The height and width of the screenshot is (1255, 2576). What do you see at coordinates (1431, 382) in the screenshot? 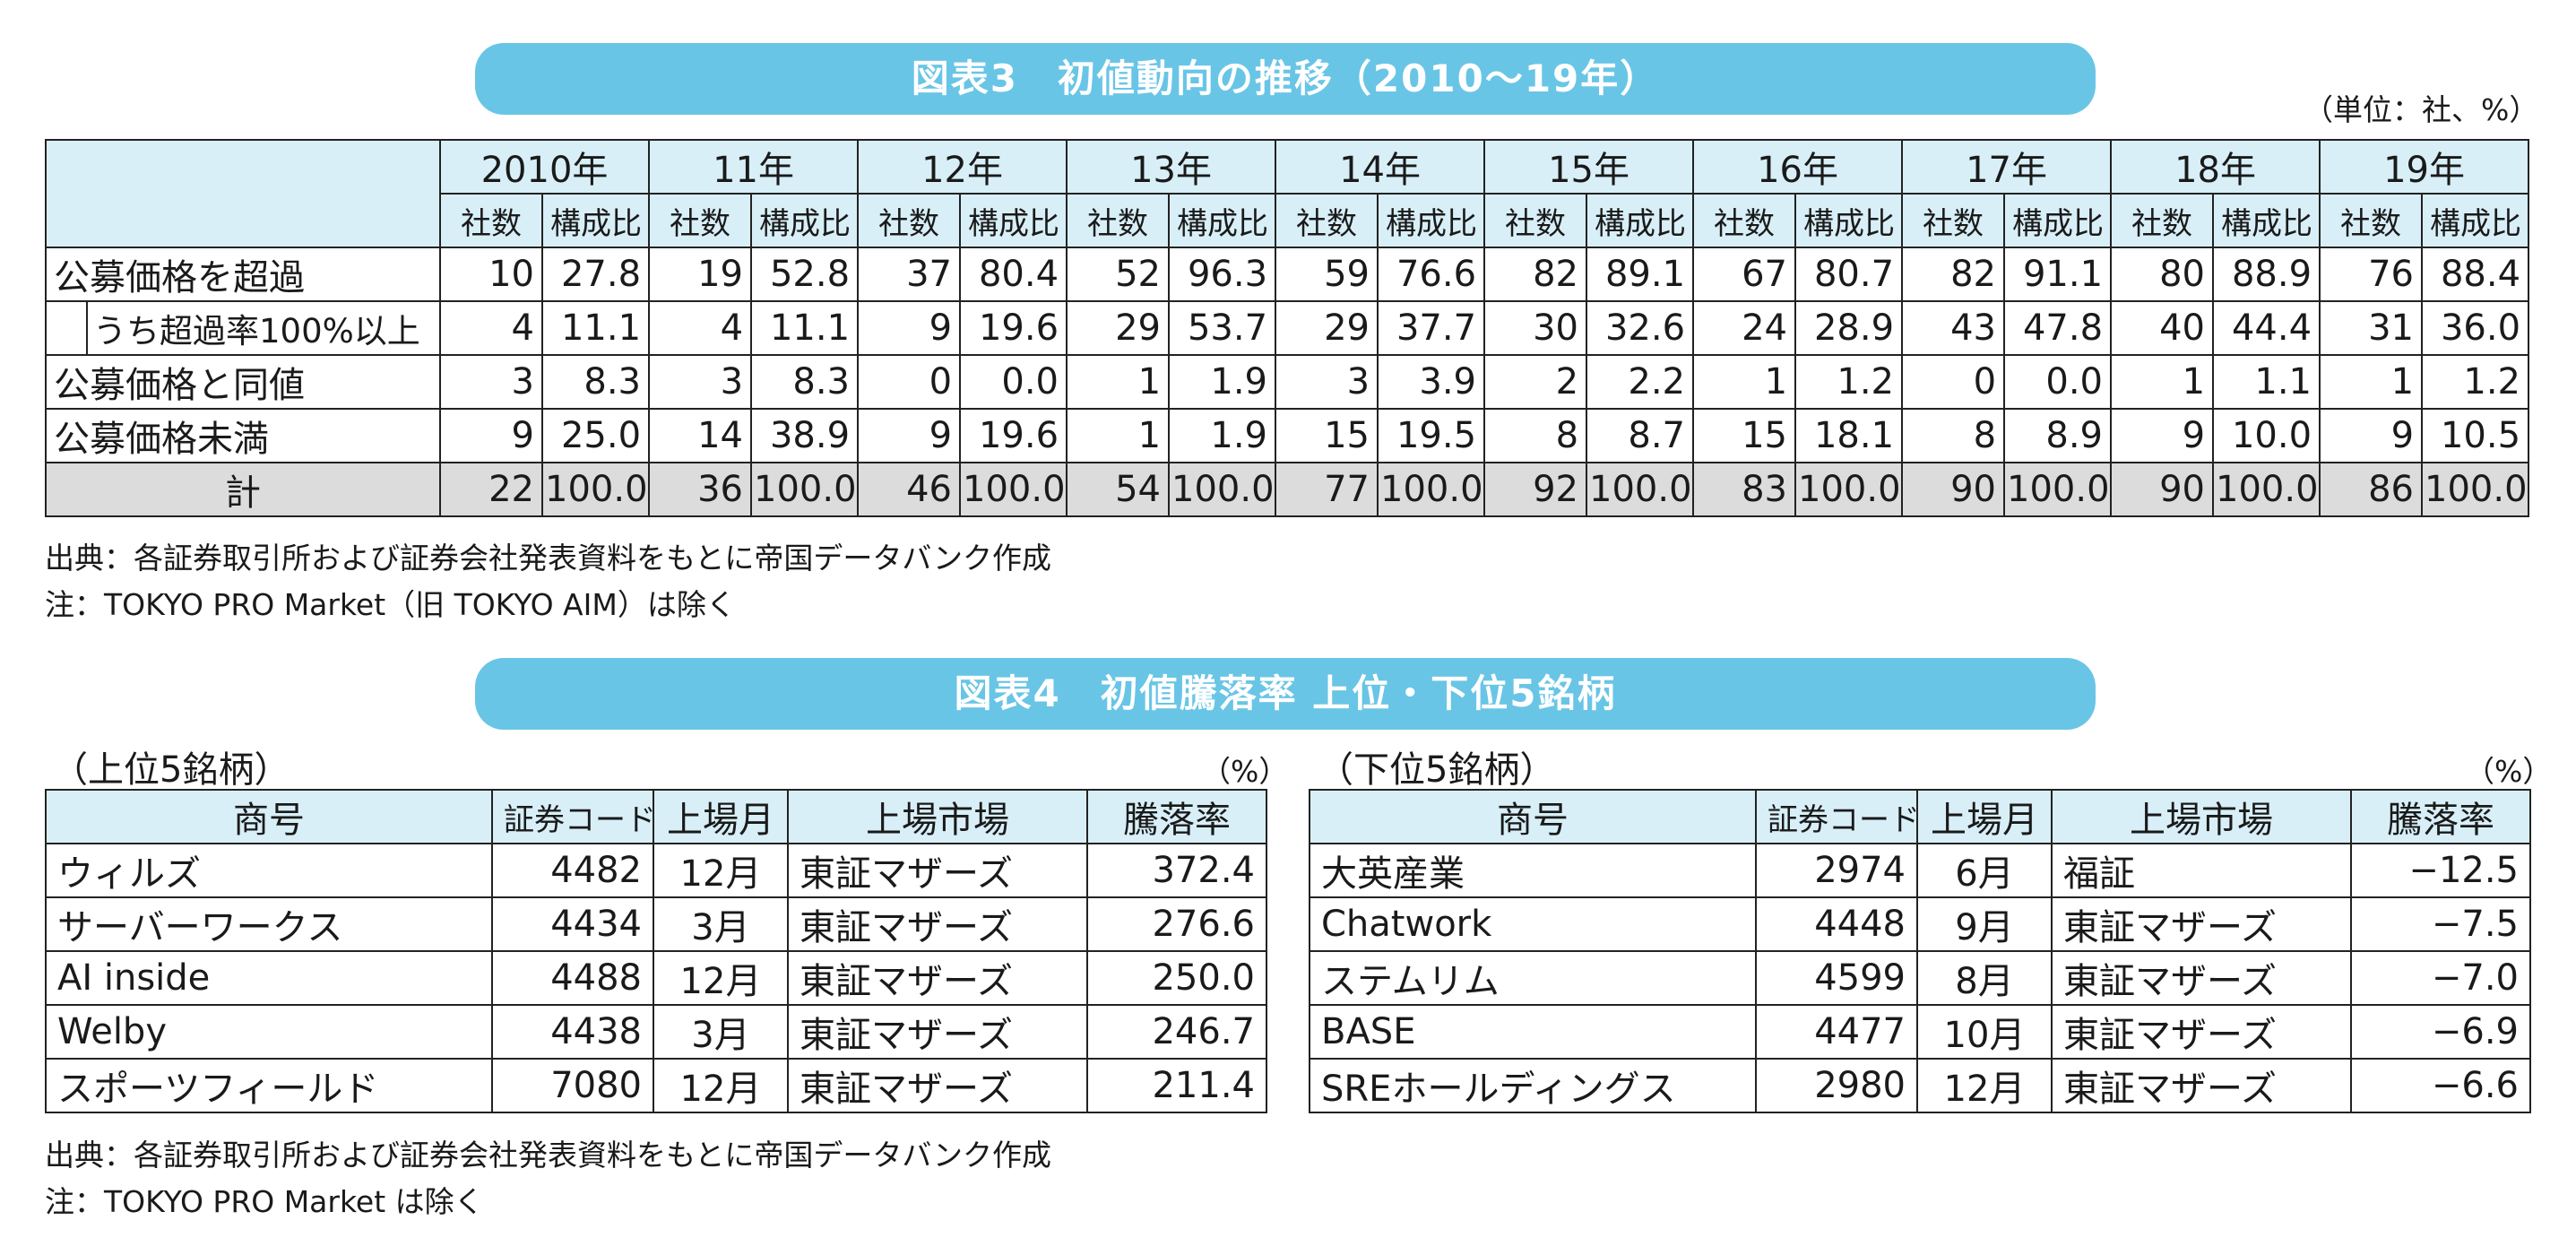
I see `ratio-cell: 3.9` at bounding box center [1431, 382].